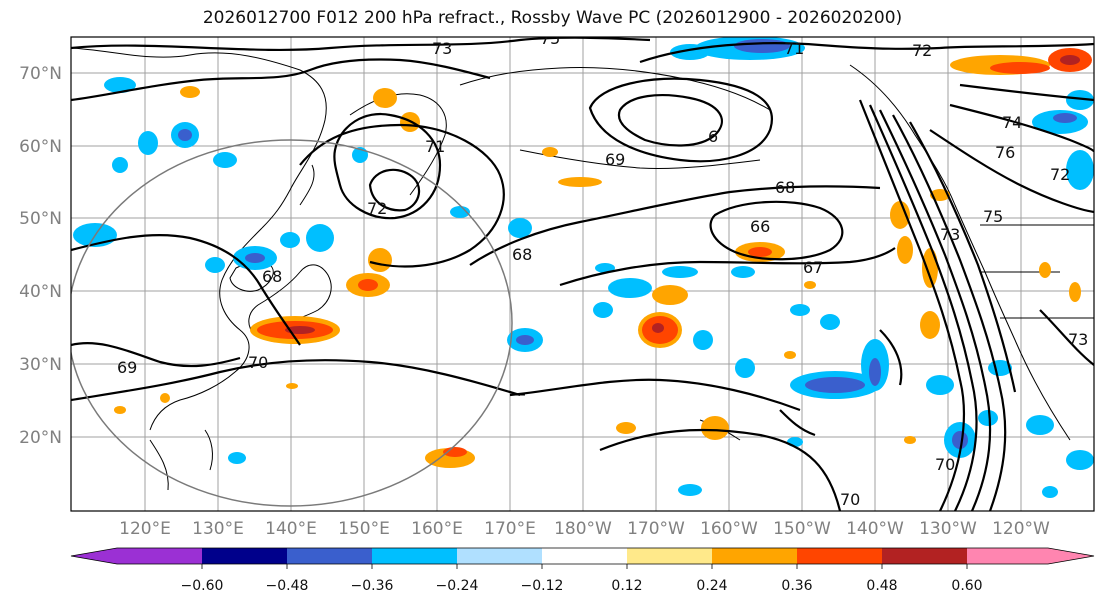  Describe the element at coordinates (181, 460) in the screenshot. I see `southeast-asia-coast` at that location.